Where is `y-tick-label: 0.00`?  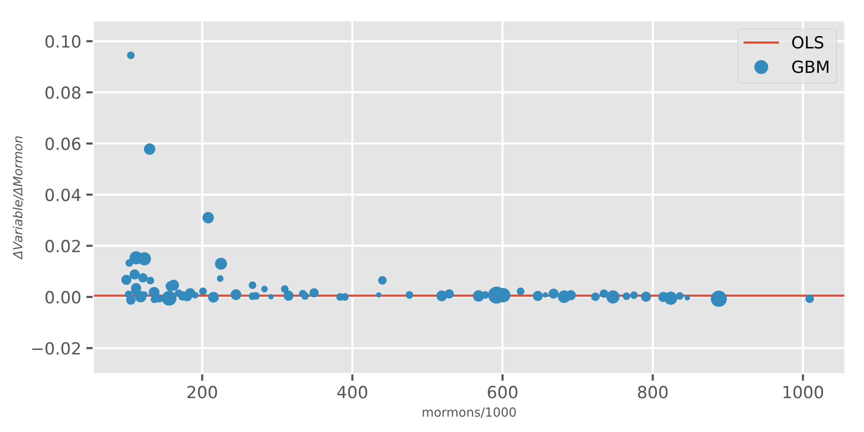
y-tick-label: 0.00 is located at coordinates (62, 297).